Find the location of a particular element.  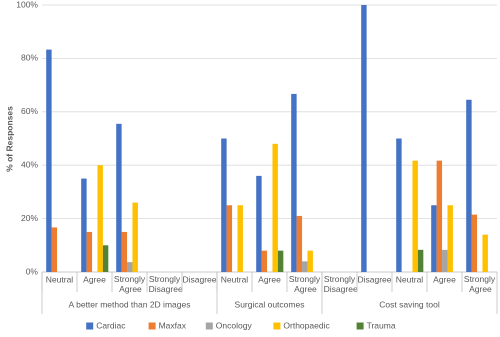

y-tick-label: 100% is located at coordinates (27, 4).